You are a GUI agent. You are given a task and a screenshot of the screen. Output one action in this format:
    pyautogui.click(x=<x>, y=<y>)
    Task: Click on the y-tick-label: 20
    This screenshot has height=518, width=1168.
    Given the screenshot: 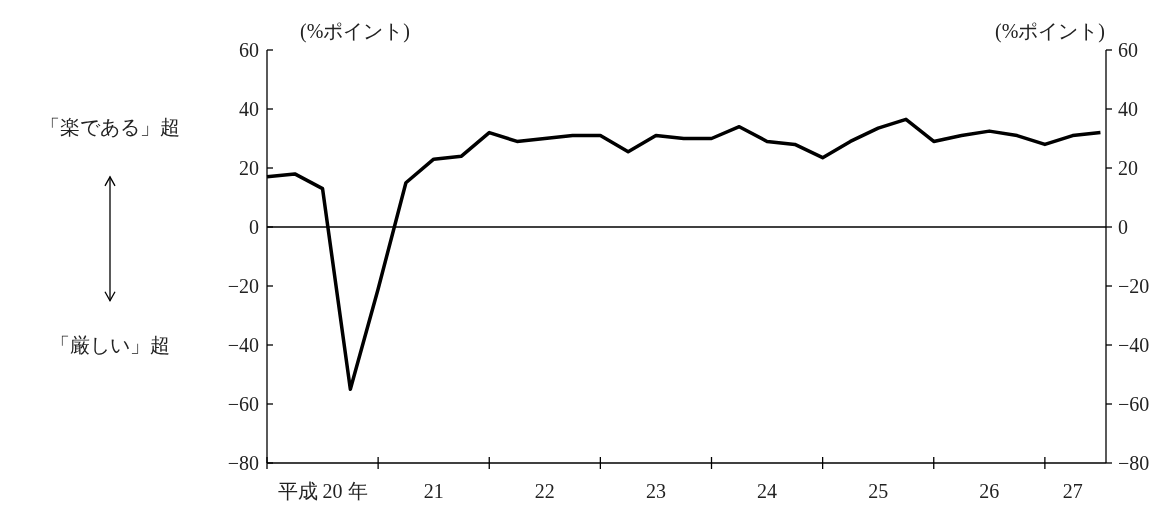 What is the action you would take?
    pyautogui.click(x=249, y=168)
    